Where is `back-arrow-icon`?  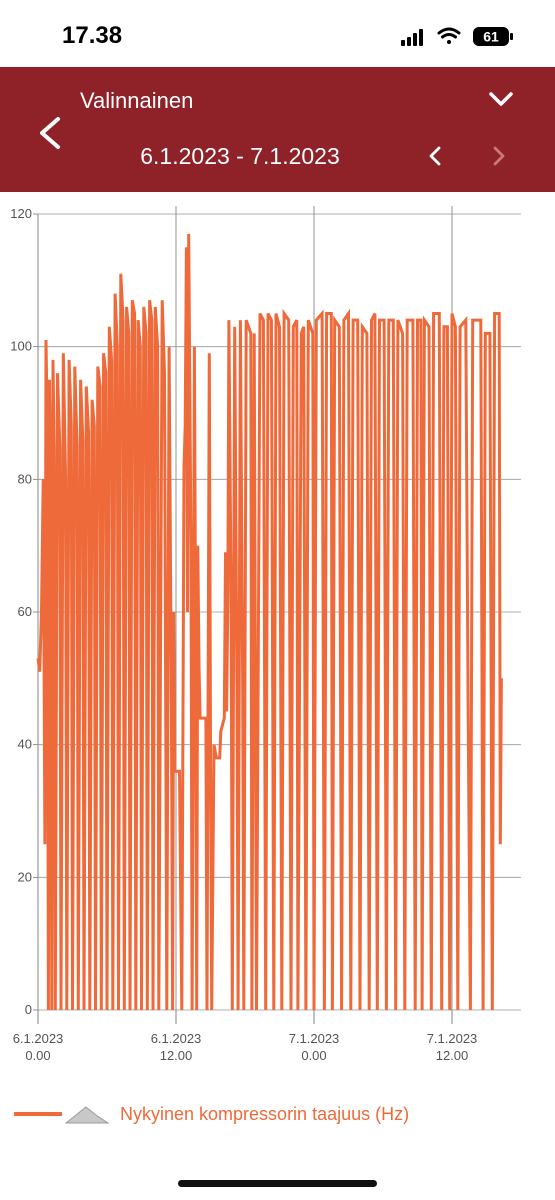 back-arrow-icon is located at coordinates (52, 133).